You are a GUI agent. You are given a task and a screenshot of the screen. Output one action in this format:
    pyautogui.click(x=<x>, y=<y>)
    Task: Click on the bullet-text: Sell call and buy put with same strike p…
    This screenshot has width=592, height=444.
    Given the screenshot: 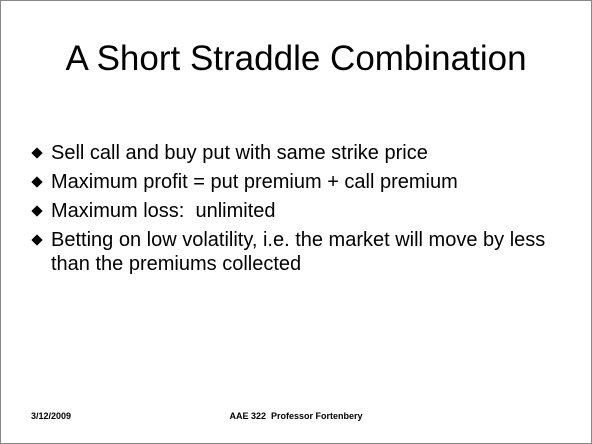 What is the action you would take?
    pyautogui.click(x=239, y=153)
    